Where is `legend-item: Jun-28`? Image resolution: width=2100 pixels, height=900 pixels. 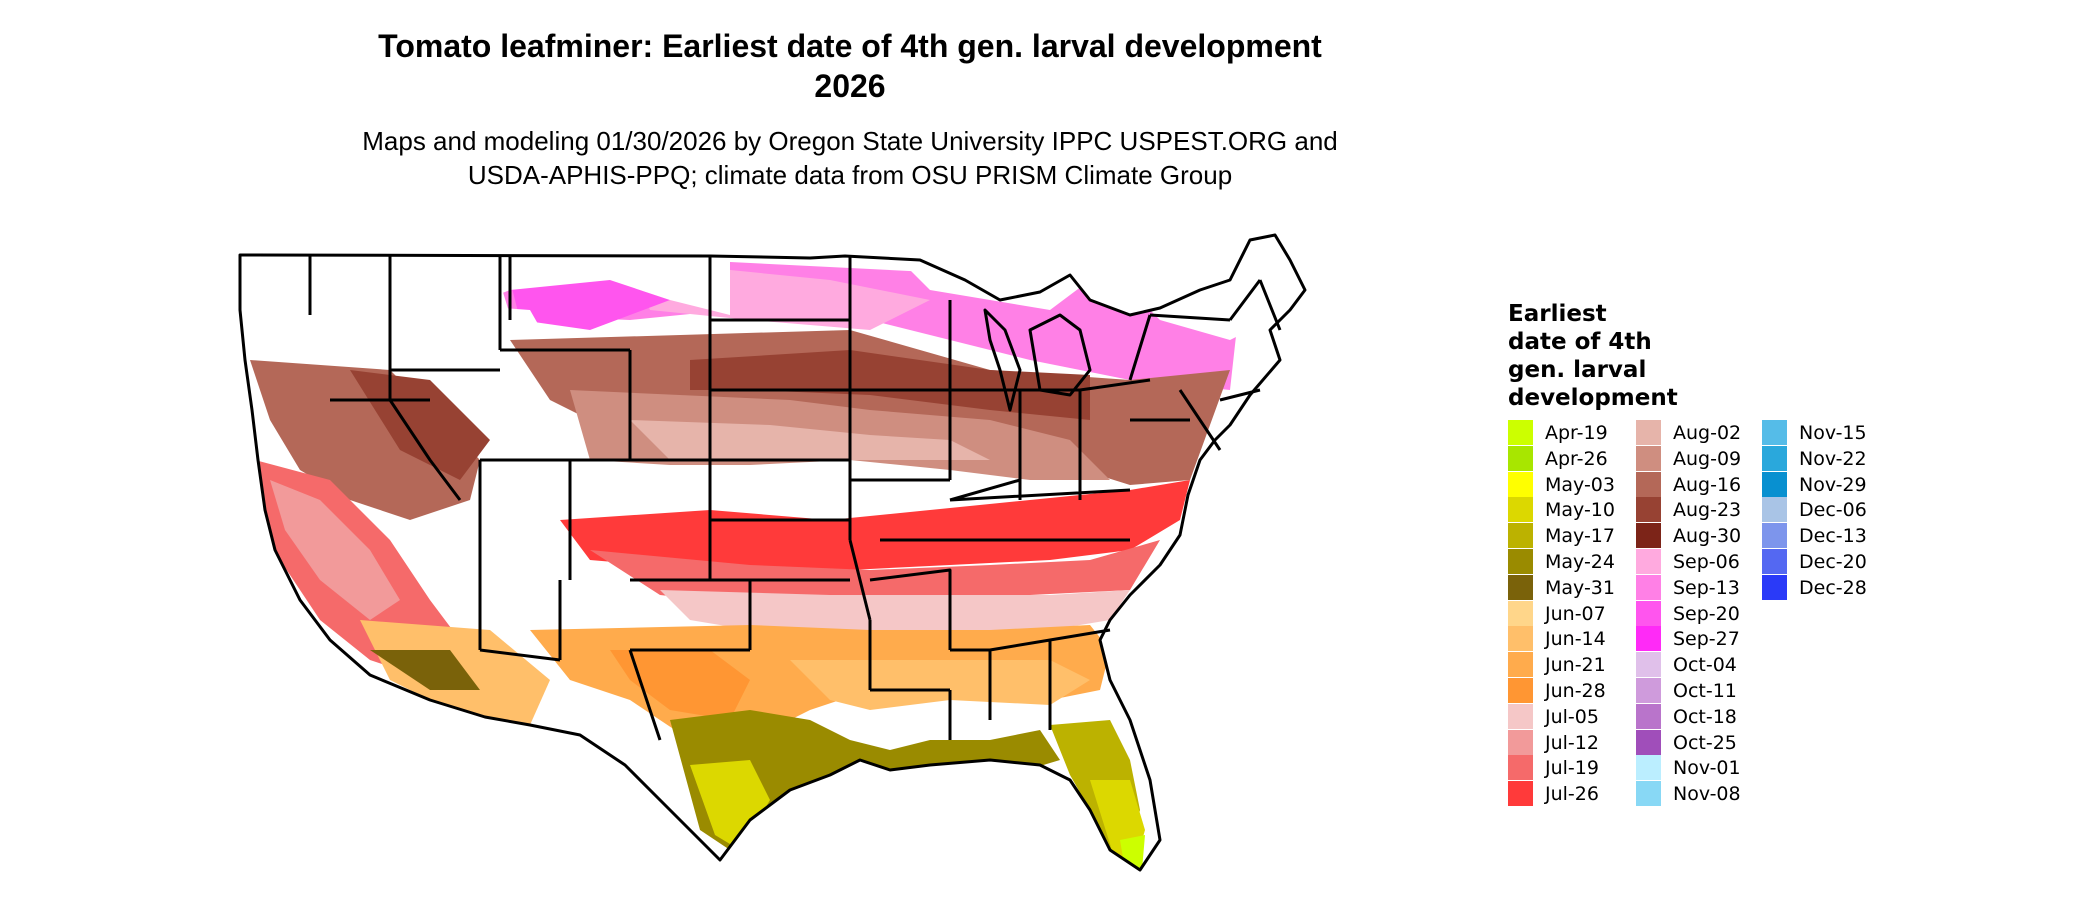 legend-item: Jun-28 is located at coordinates (1573, 691).